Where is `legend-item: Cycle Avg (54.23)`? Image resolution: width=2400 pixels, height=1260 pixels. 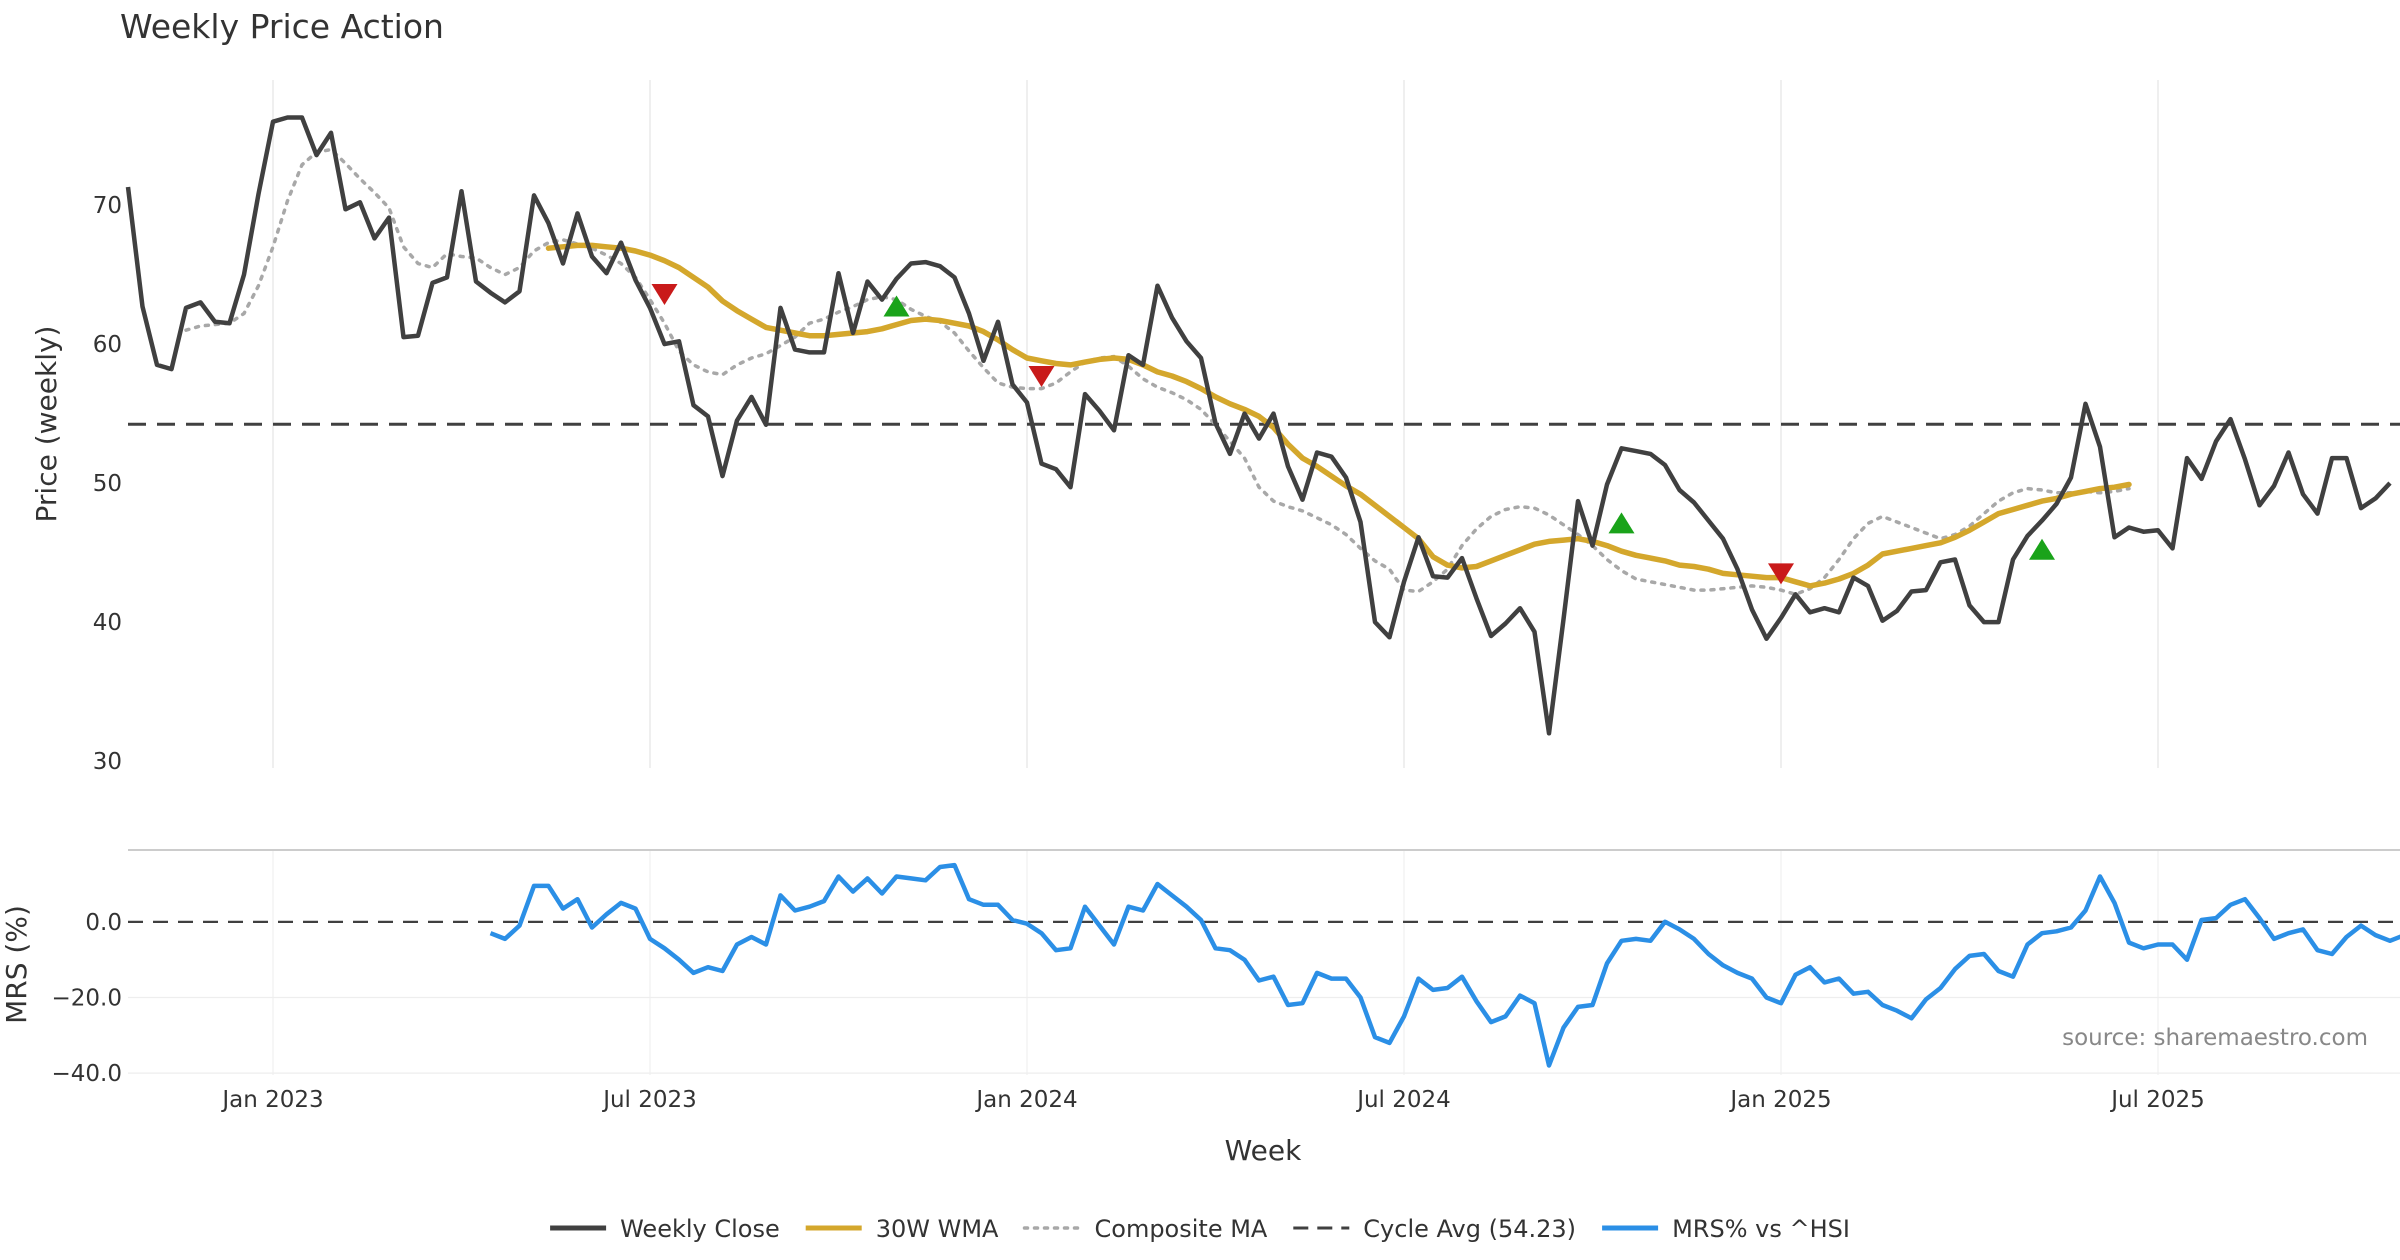
legend-item: Cycle Avg (54.23) is located at coordinates (1434, 1229).